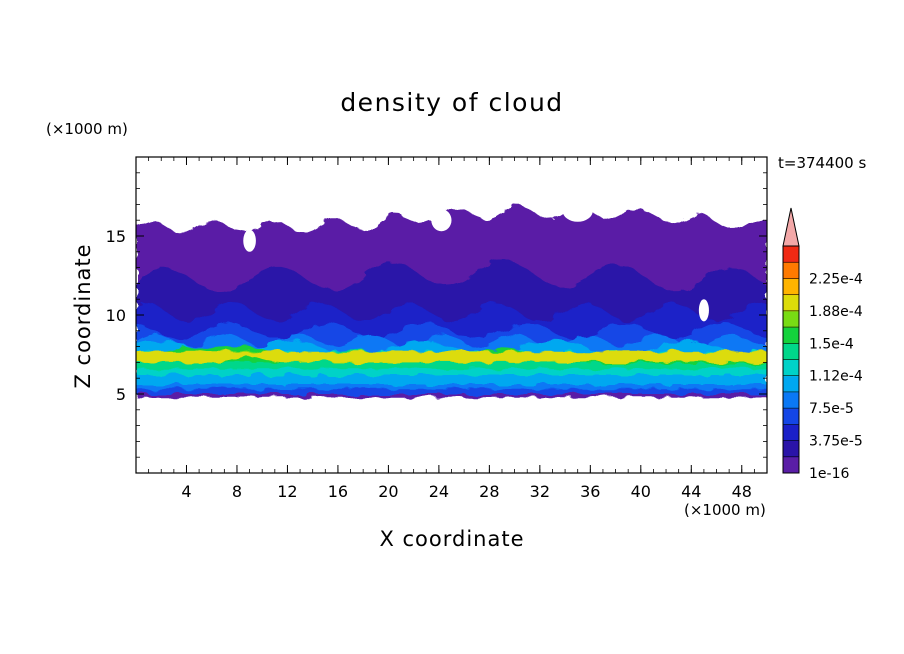 The width and height of the screenshot is (904, 654). I want to click on y-unit-label: (×1000 m), so click(87, 129).